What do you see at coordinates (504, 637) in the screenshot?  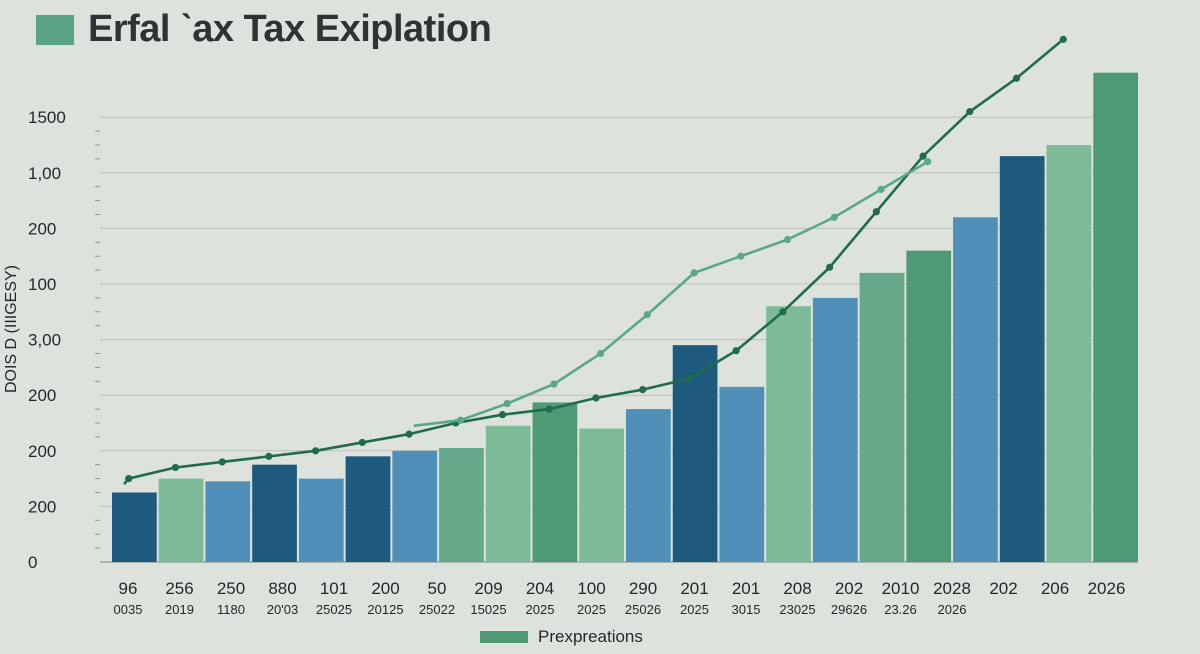 I see `legend-swatch` at bounding box center [504, 637].